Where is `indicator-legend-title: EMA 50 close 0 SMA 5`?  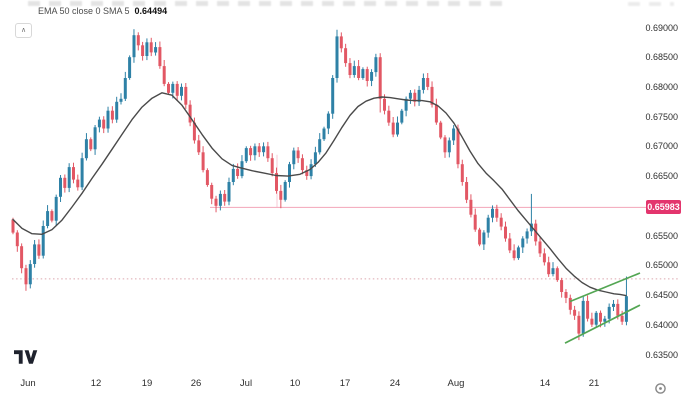 indicator-legend-title: EMA 50 close 0 SMA 5 is located at coordinates (84, 11).